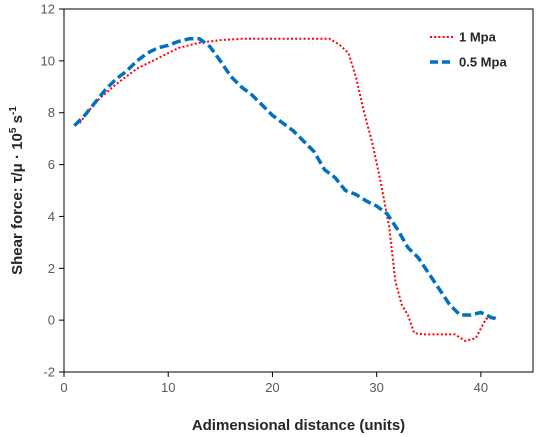 This screenshot has height=437, width=550. What do you see at coordinates (51, 216) in the screenshot?
I see `y-tick-label: 4` at bounding box center [51, 216].